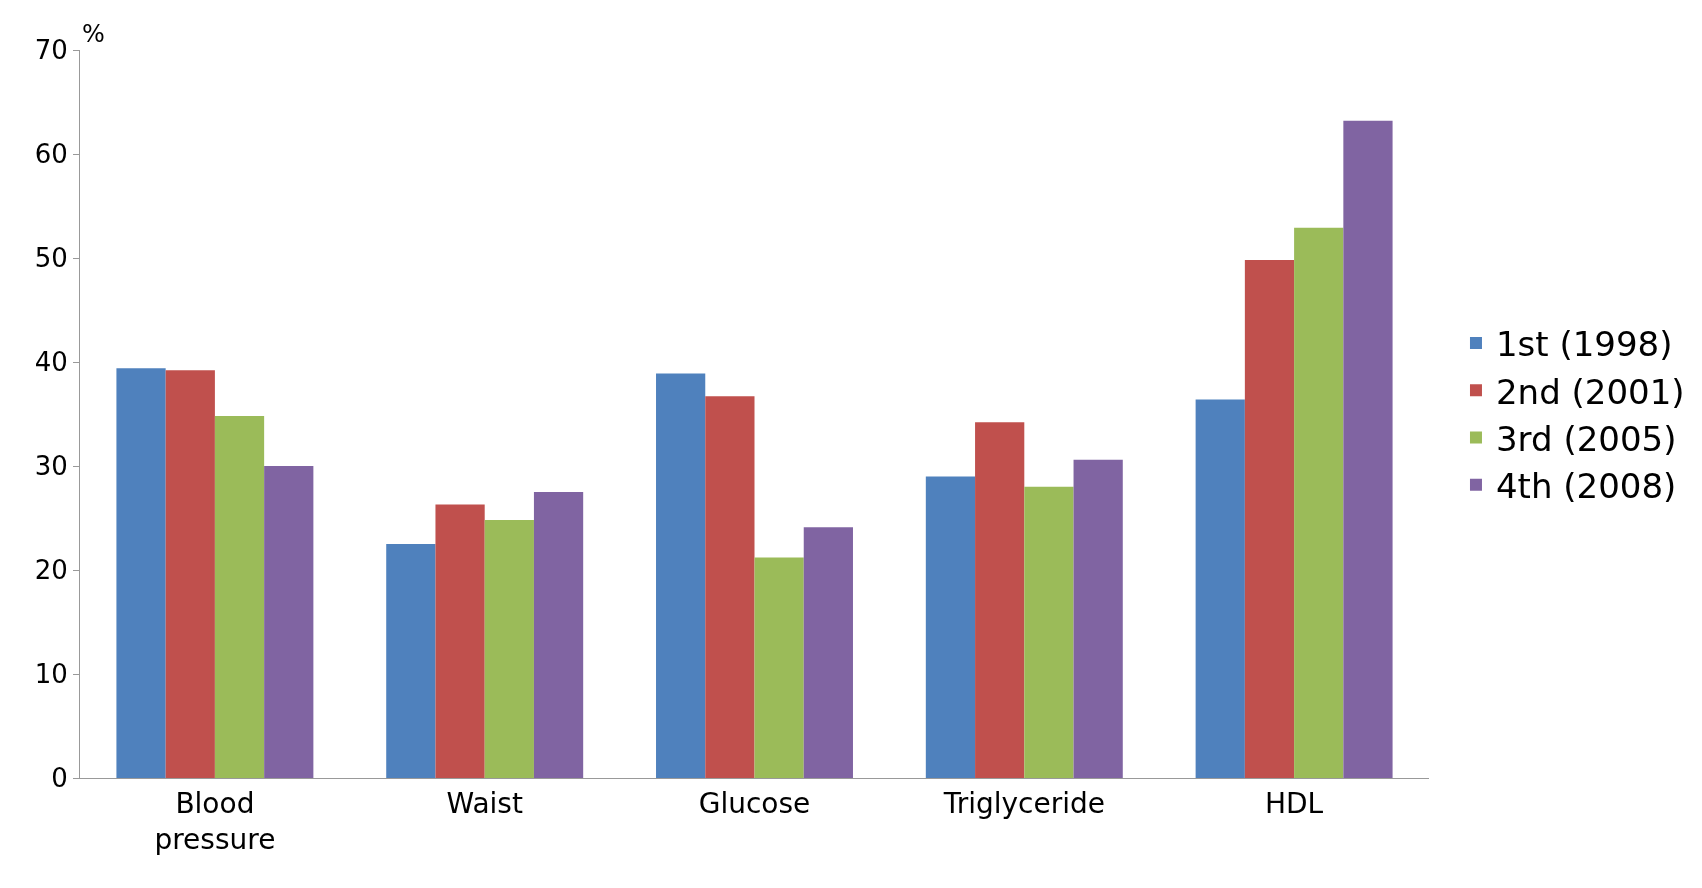 This screenshot has width=1702, height=888. Describe the element at coordinates (1586, 438) in the screenshot. I see `legend-label: 3rd (2005)` at that location.